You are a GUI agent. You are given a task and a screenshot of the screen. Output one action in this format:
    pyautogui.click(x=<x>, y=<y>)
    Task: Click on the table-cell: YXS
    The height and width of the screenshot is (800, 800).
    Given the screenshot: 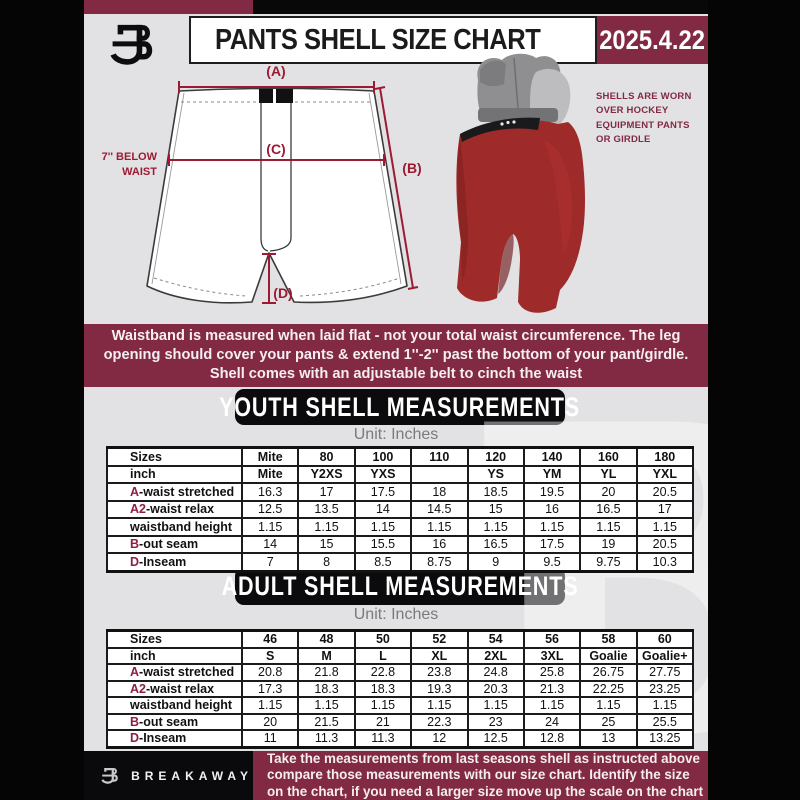 What is the action you would take?
    pyautogui.click(x=383, y=474)
    